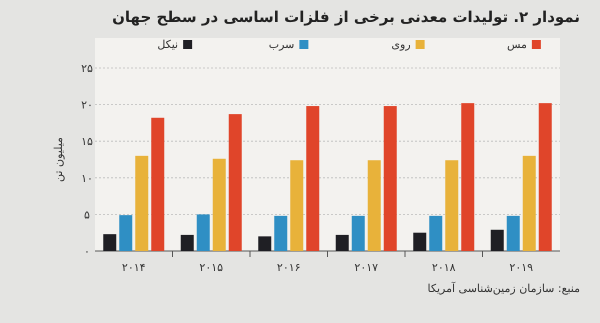 The image size is (600, 323). What do you see at coordinates (167, 44) in the screenshot?
I see `legend-label: نیکل` at bounding box center [167, 44].